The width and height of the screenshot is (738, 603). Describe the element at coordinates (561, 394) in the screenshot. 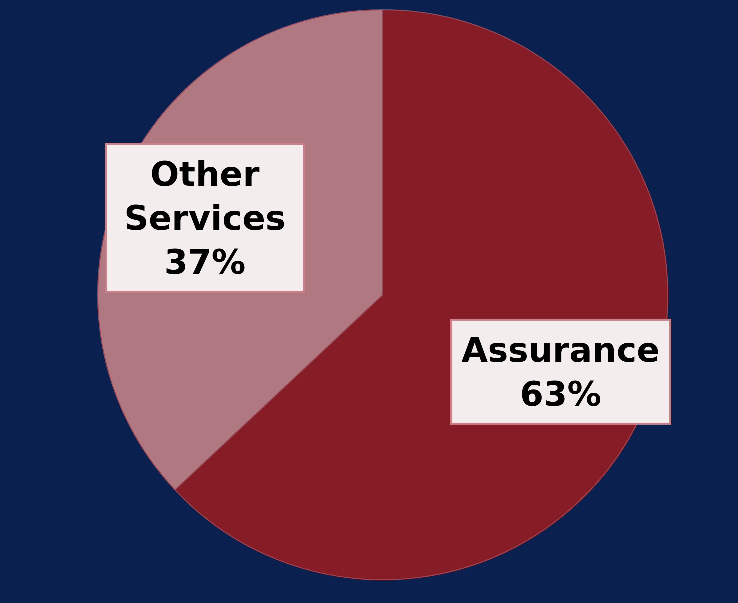

I see `data-label: 63%` at that location.